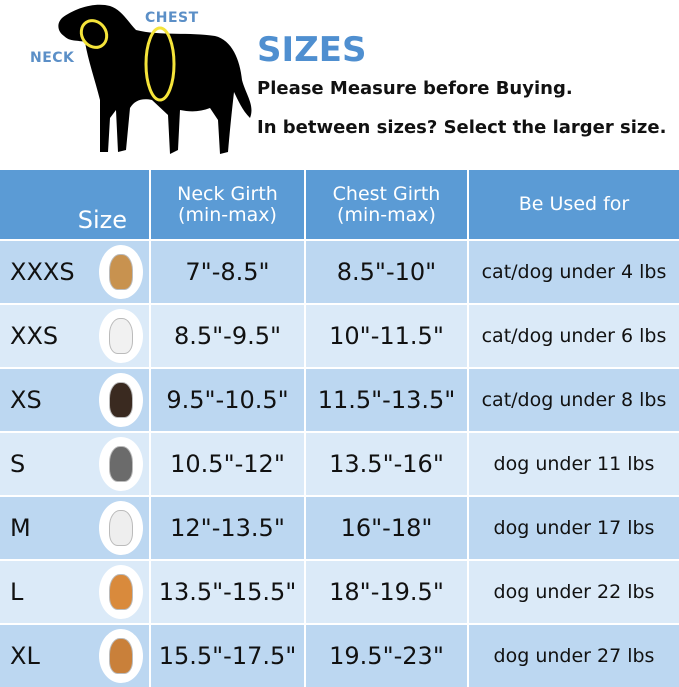  I want to click on size-cell: XXS, so click(75, 335).